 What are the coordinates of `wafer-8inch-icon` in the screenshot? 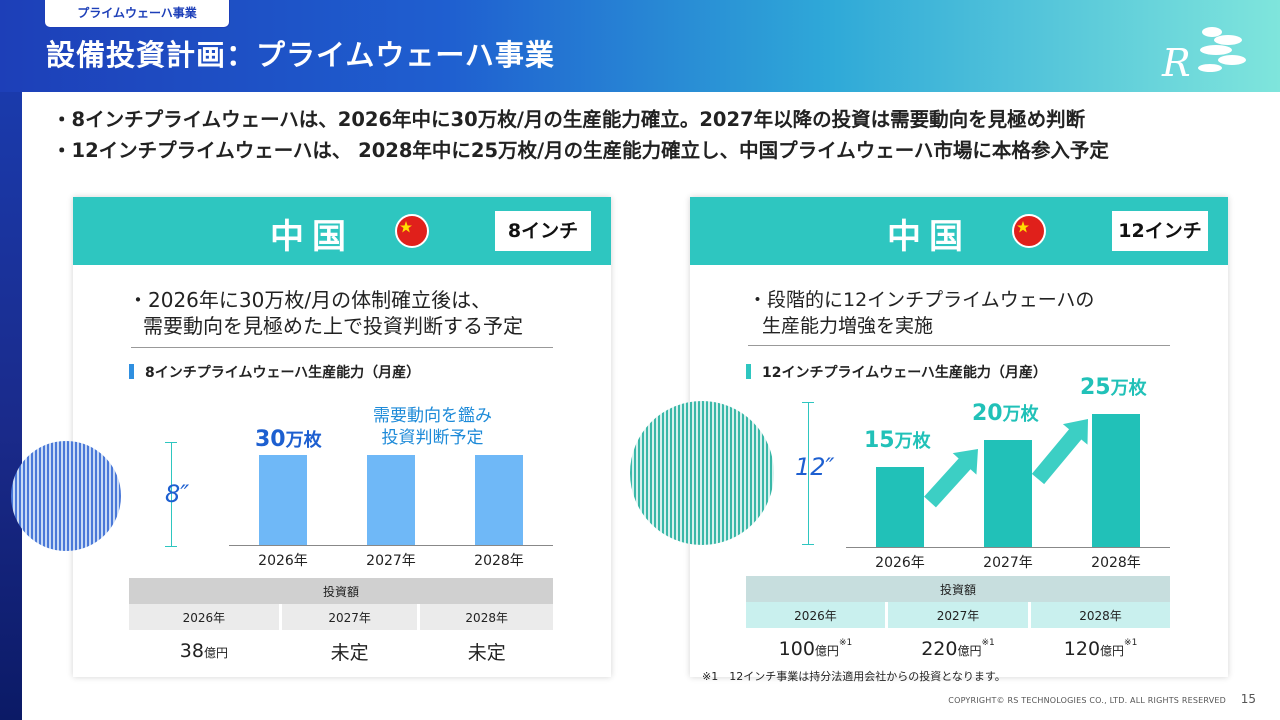 It's located at (66, 496).